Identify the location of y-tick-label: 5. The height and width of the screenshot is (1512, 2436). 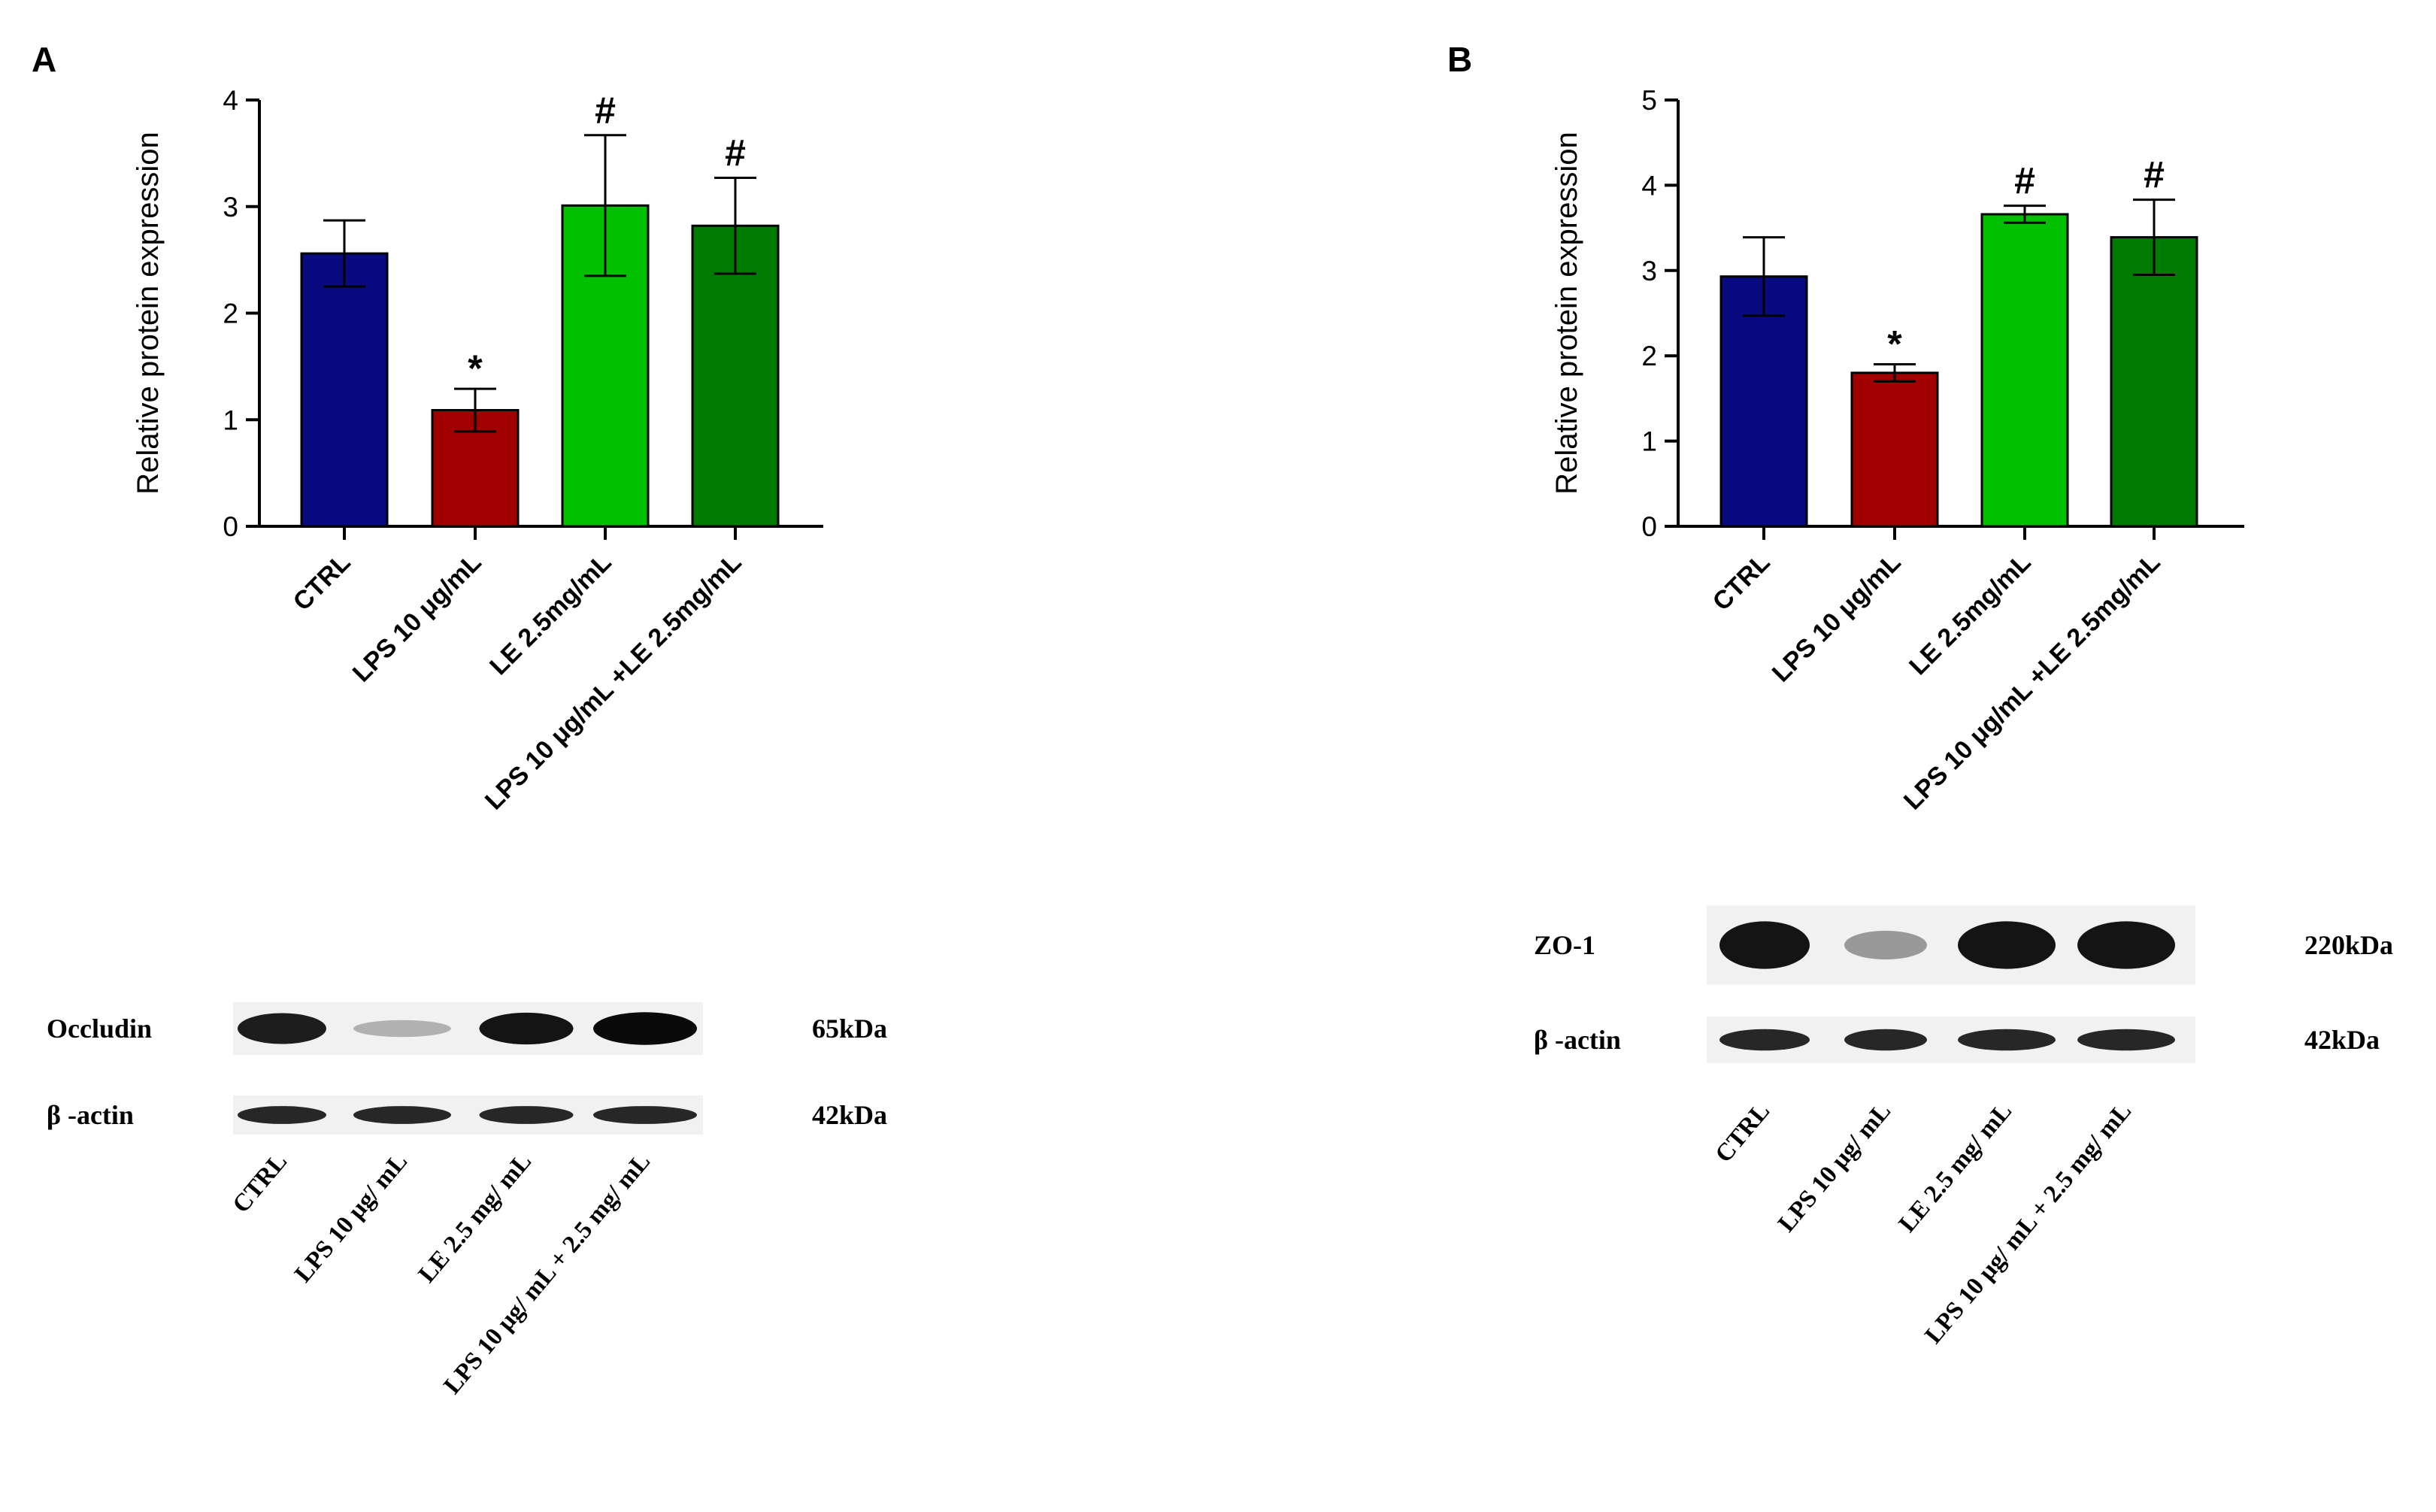
(1649, 100).